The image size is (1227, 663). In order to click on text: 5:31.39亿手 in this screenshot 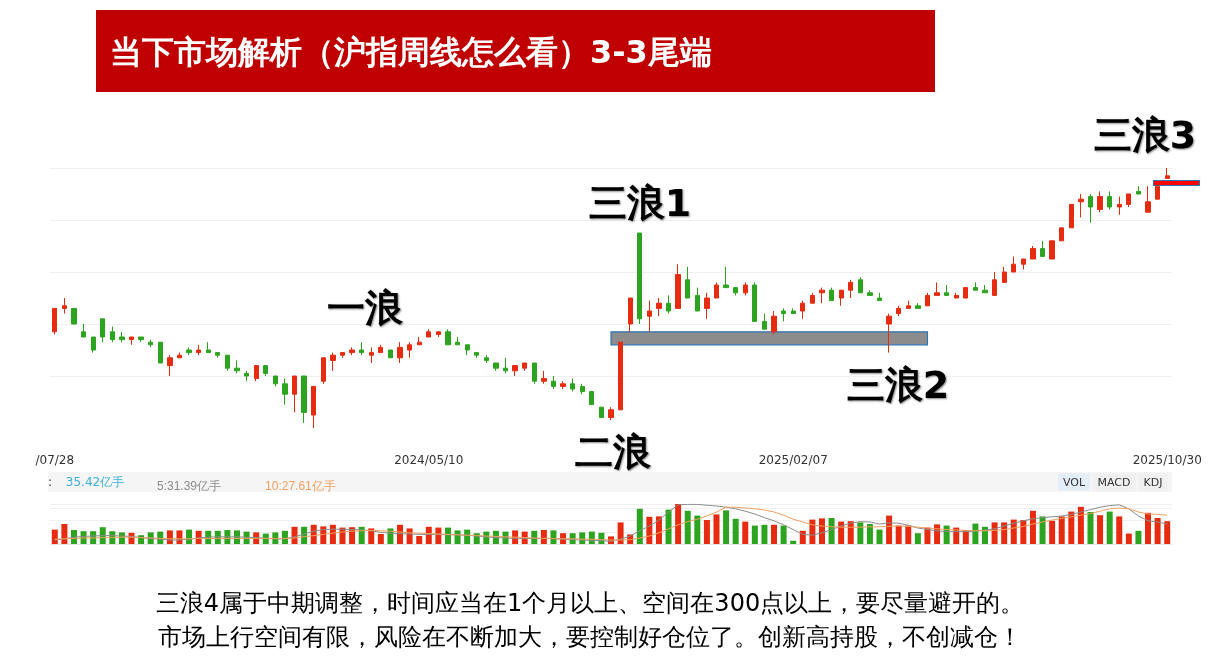, I will do `click(189, 486)`.